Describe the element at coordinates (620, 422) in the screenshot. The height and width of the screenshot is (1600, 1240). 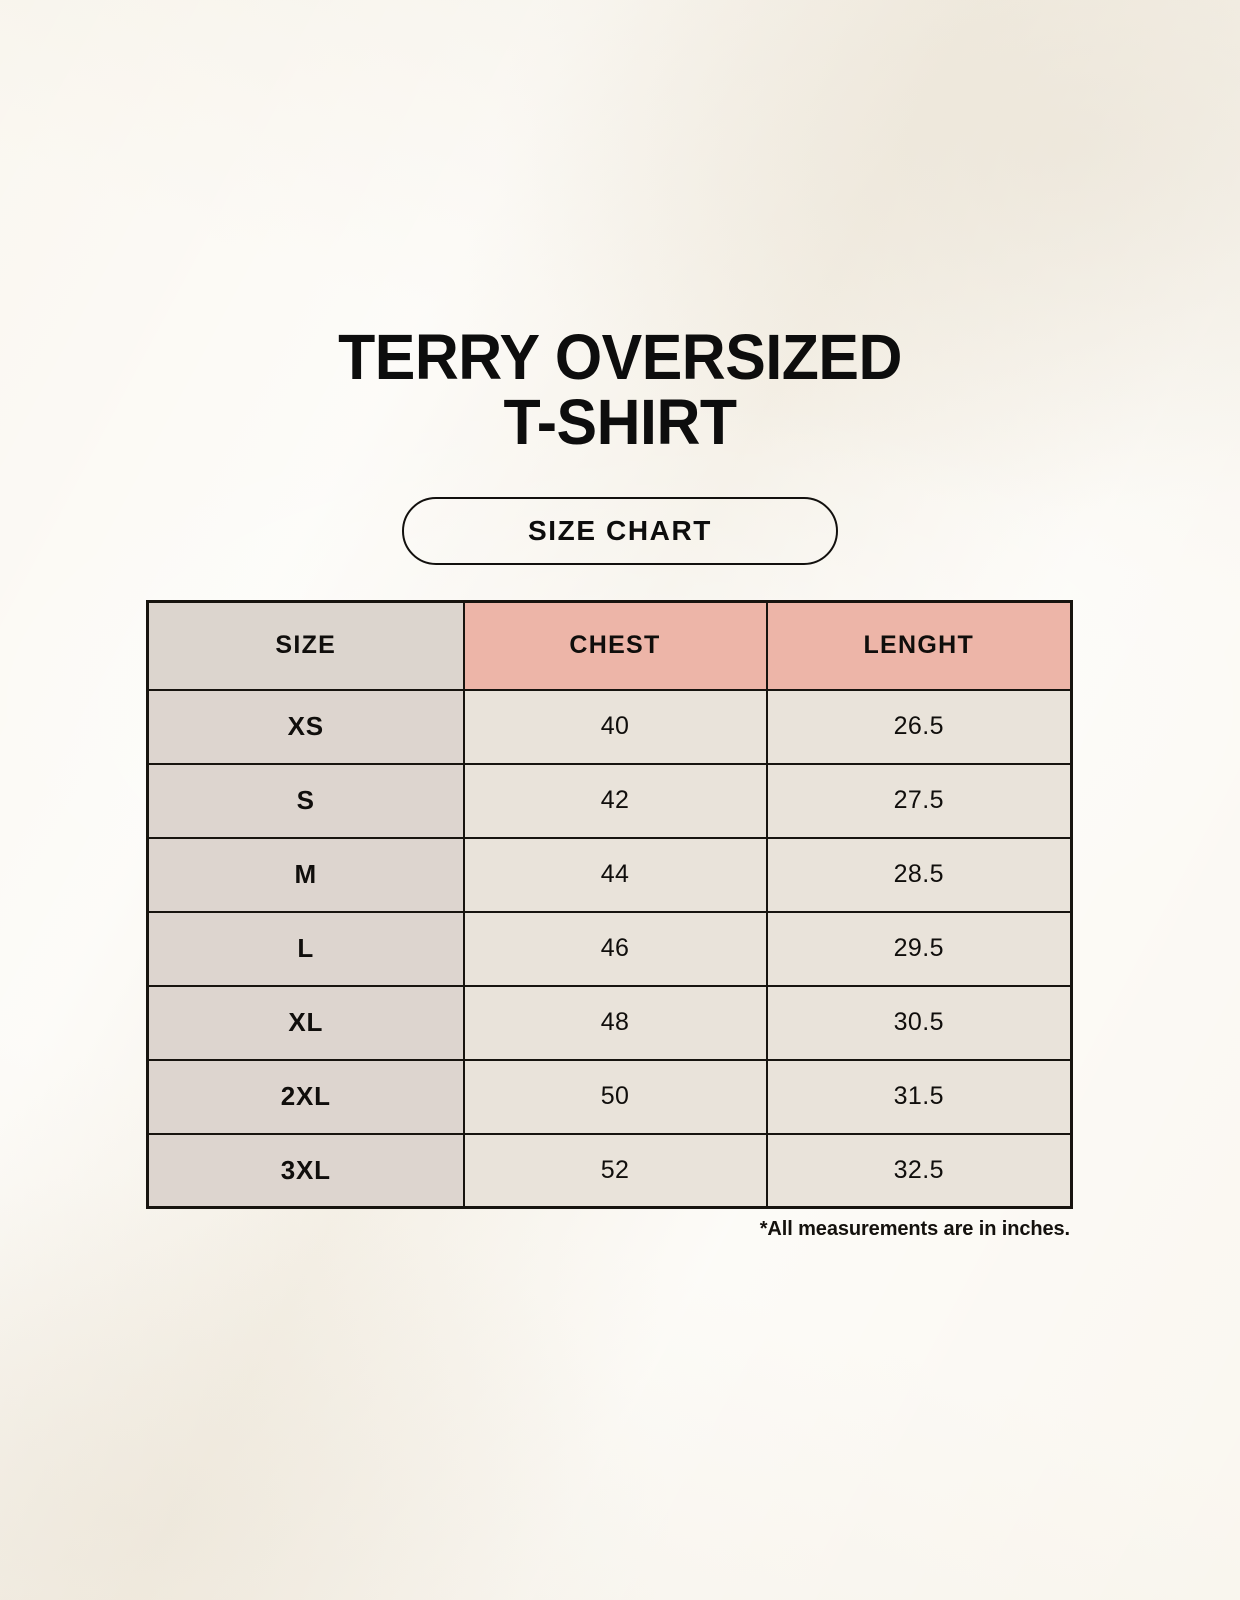
I see `page-title-line-2: T-SHIRT` at that location.